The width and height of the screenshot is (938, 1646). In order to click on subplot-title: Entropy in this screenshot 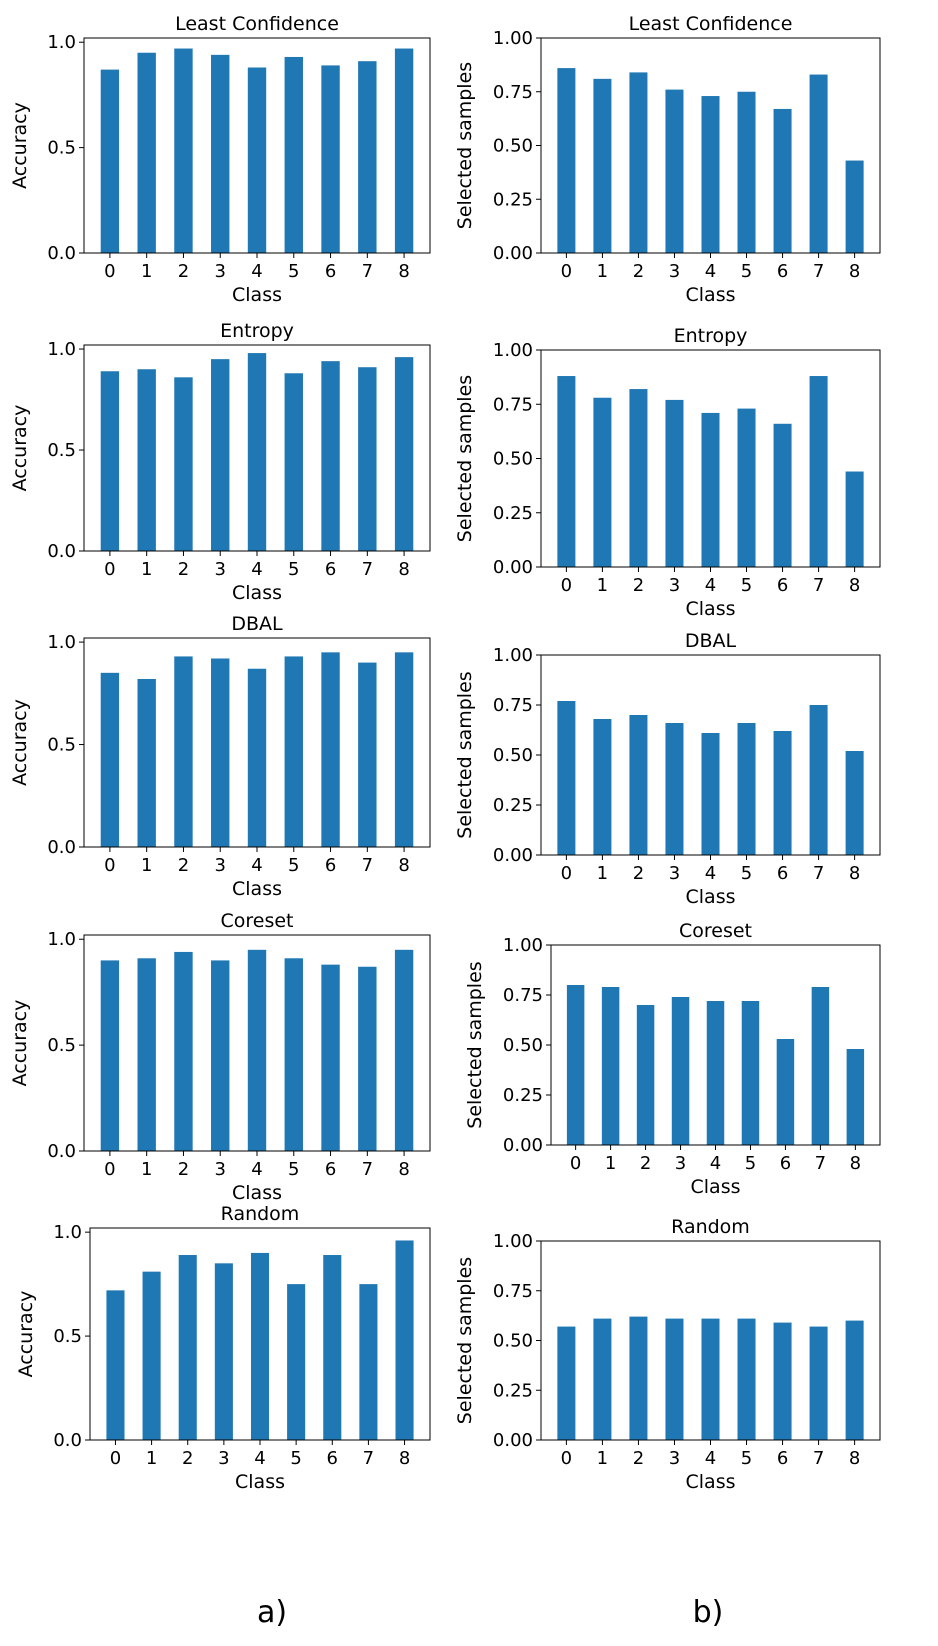, I will do `click(711, 336)`.